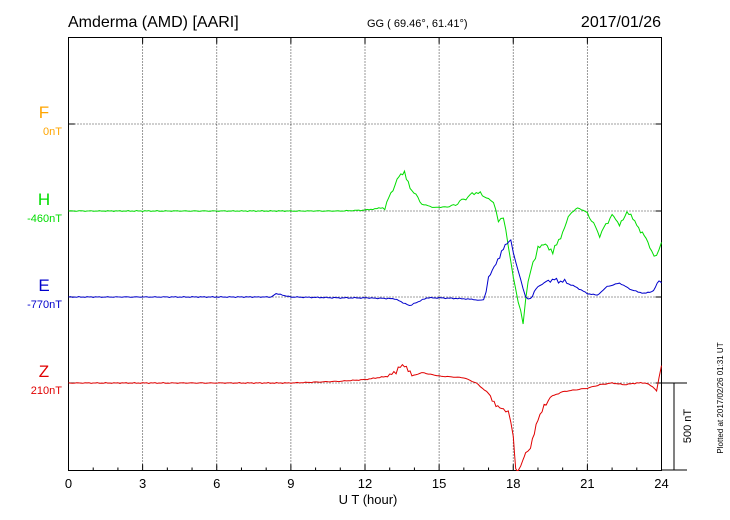 This screenshot has height=520, width=730. Describe the element at coordinates (365, 272) in the screenshot. I see `series-line-e` at that location.